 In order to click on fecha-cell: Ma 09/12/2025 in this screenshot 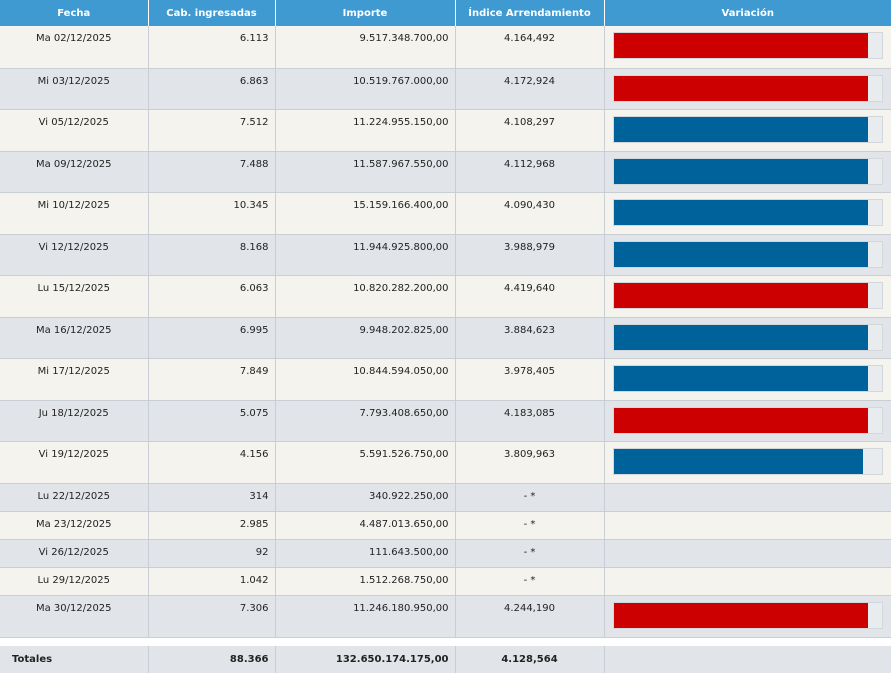, I will do `click(74, 172)`.